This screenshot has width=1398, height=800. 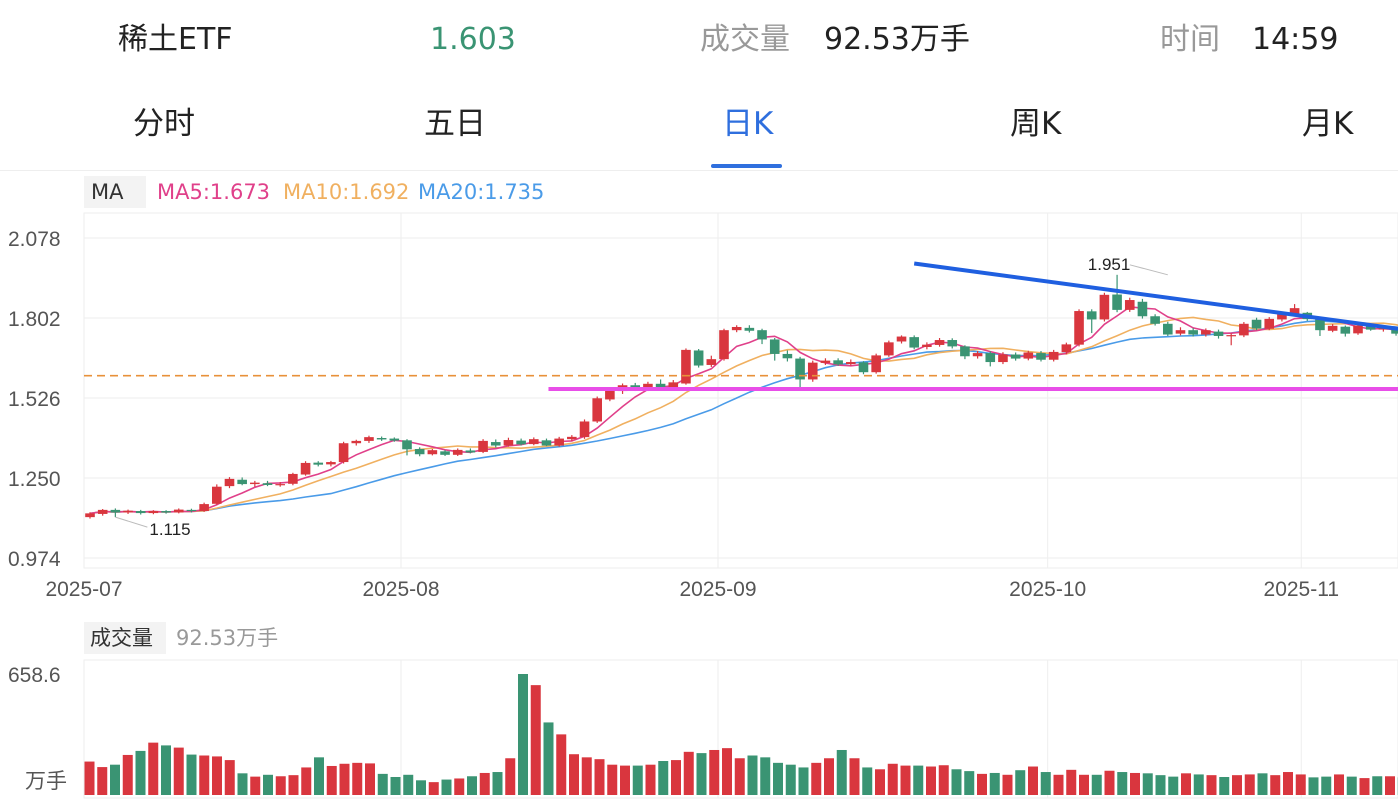 What do you see at coordinates (1328, 124) in the screenshot?
I see `tab-monthly-k: 月K` at bounding box center [1328, 124].